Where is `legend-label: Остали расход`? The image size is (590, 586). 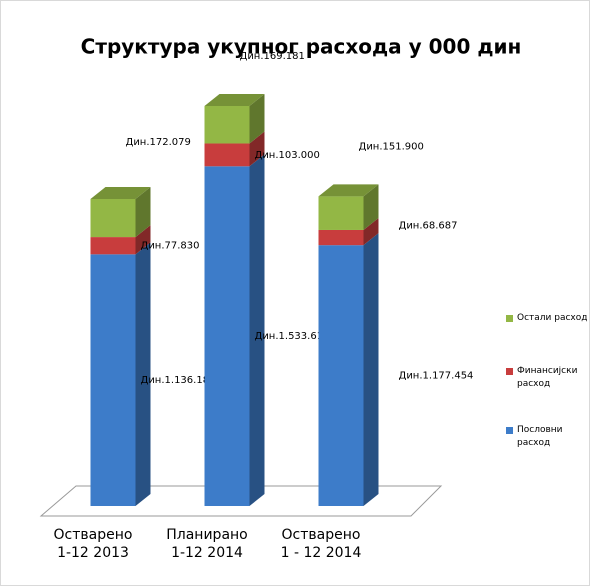 legend-label: Остали расход is located at coordinates (552, 318).